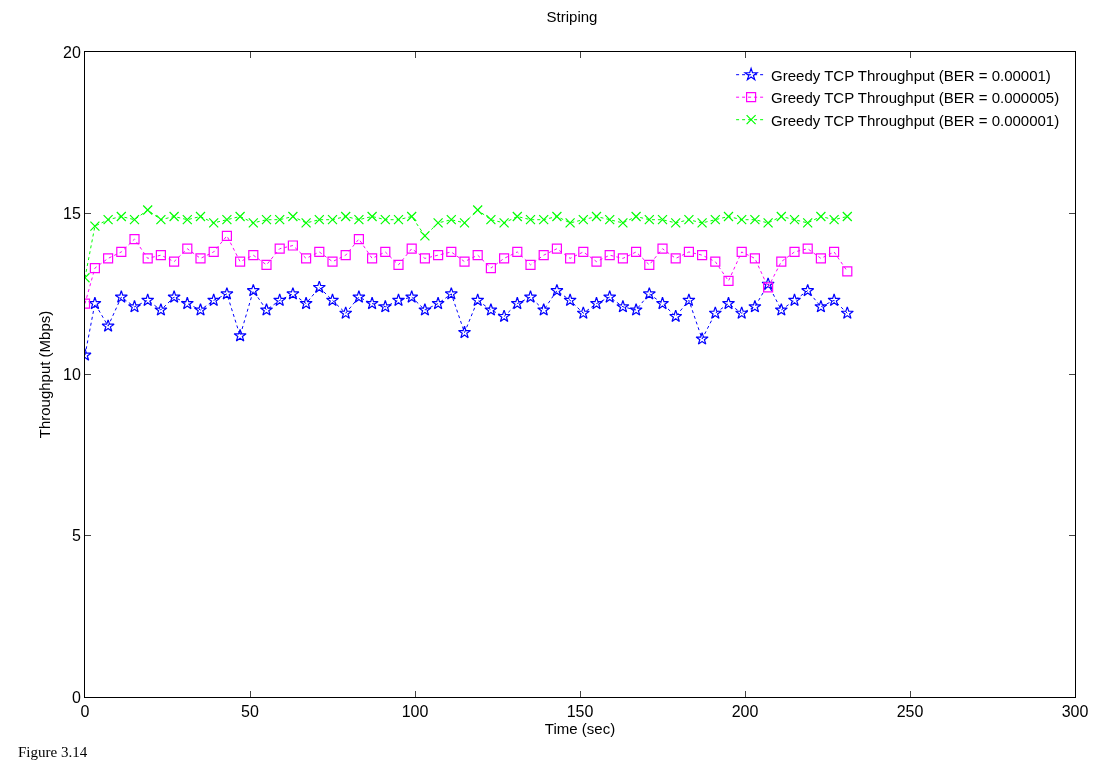  Describe the element at coordinates (915, 120) in the screenshot. I see `legend-label: Greedy TCP Throughput (BER = 0.000001)` at that location.